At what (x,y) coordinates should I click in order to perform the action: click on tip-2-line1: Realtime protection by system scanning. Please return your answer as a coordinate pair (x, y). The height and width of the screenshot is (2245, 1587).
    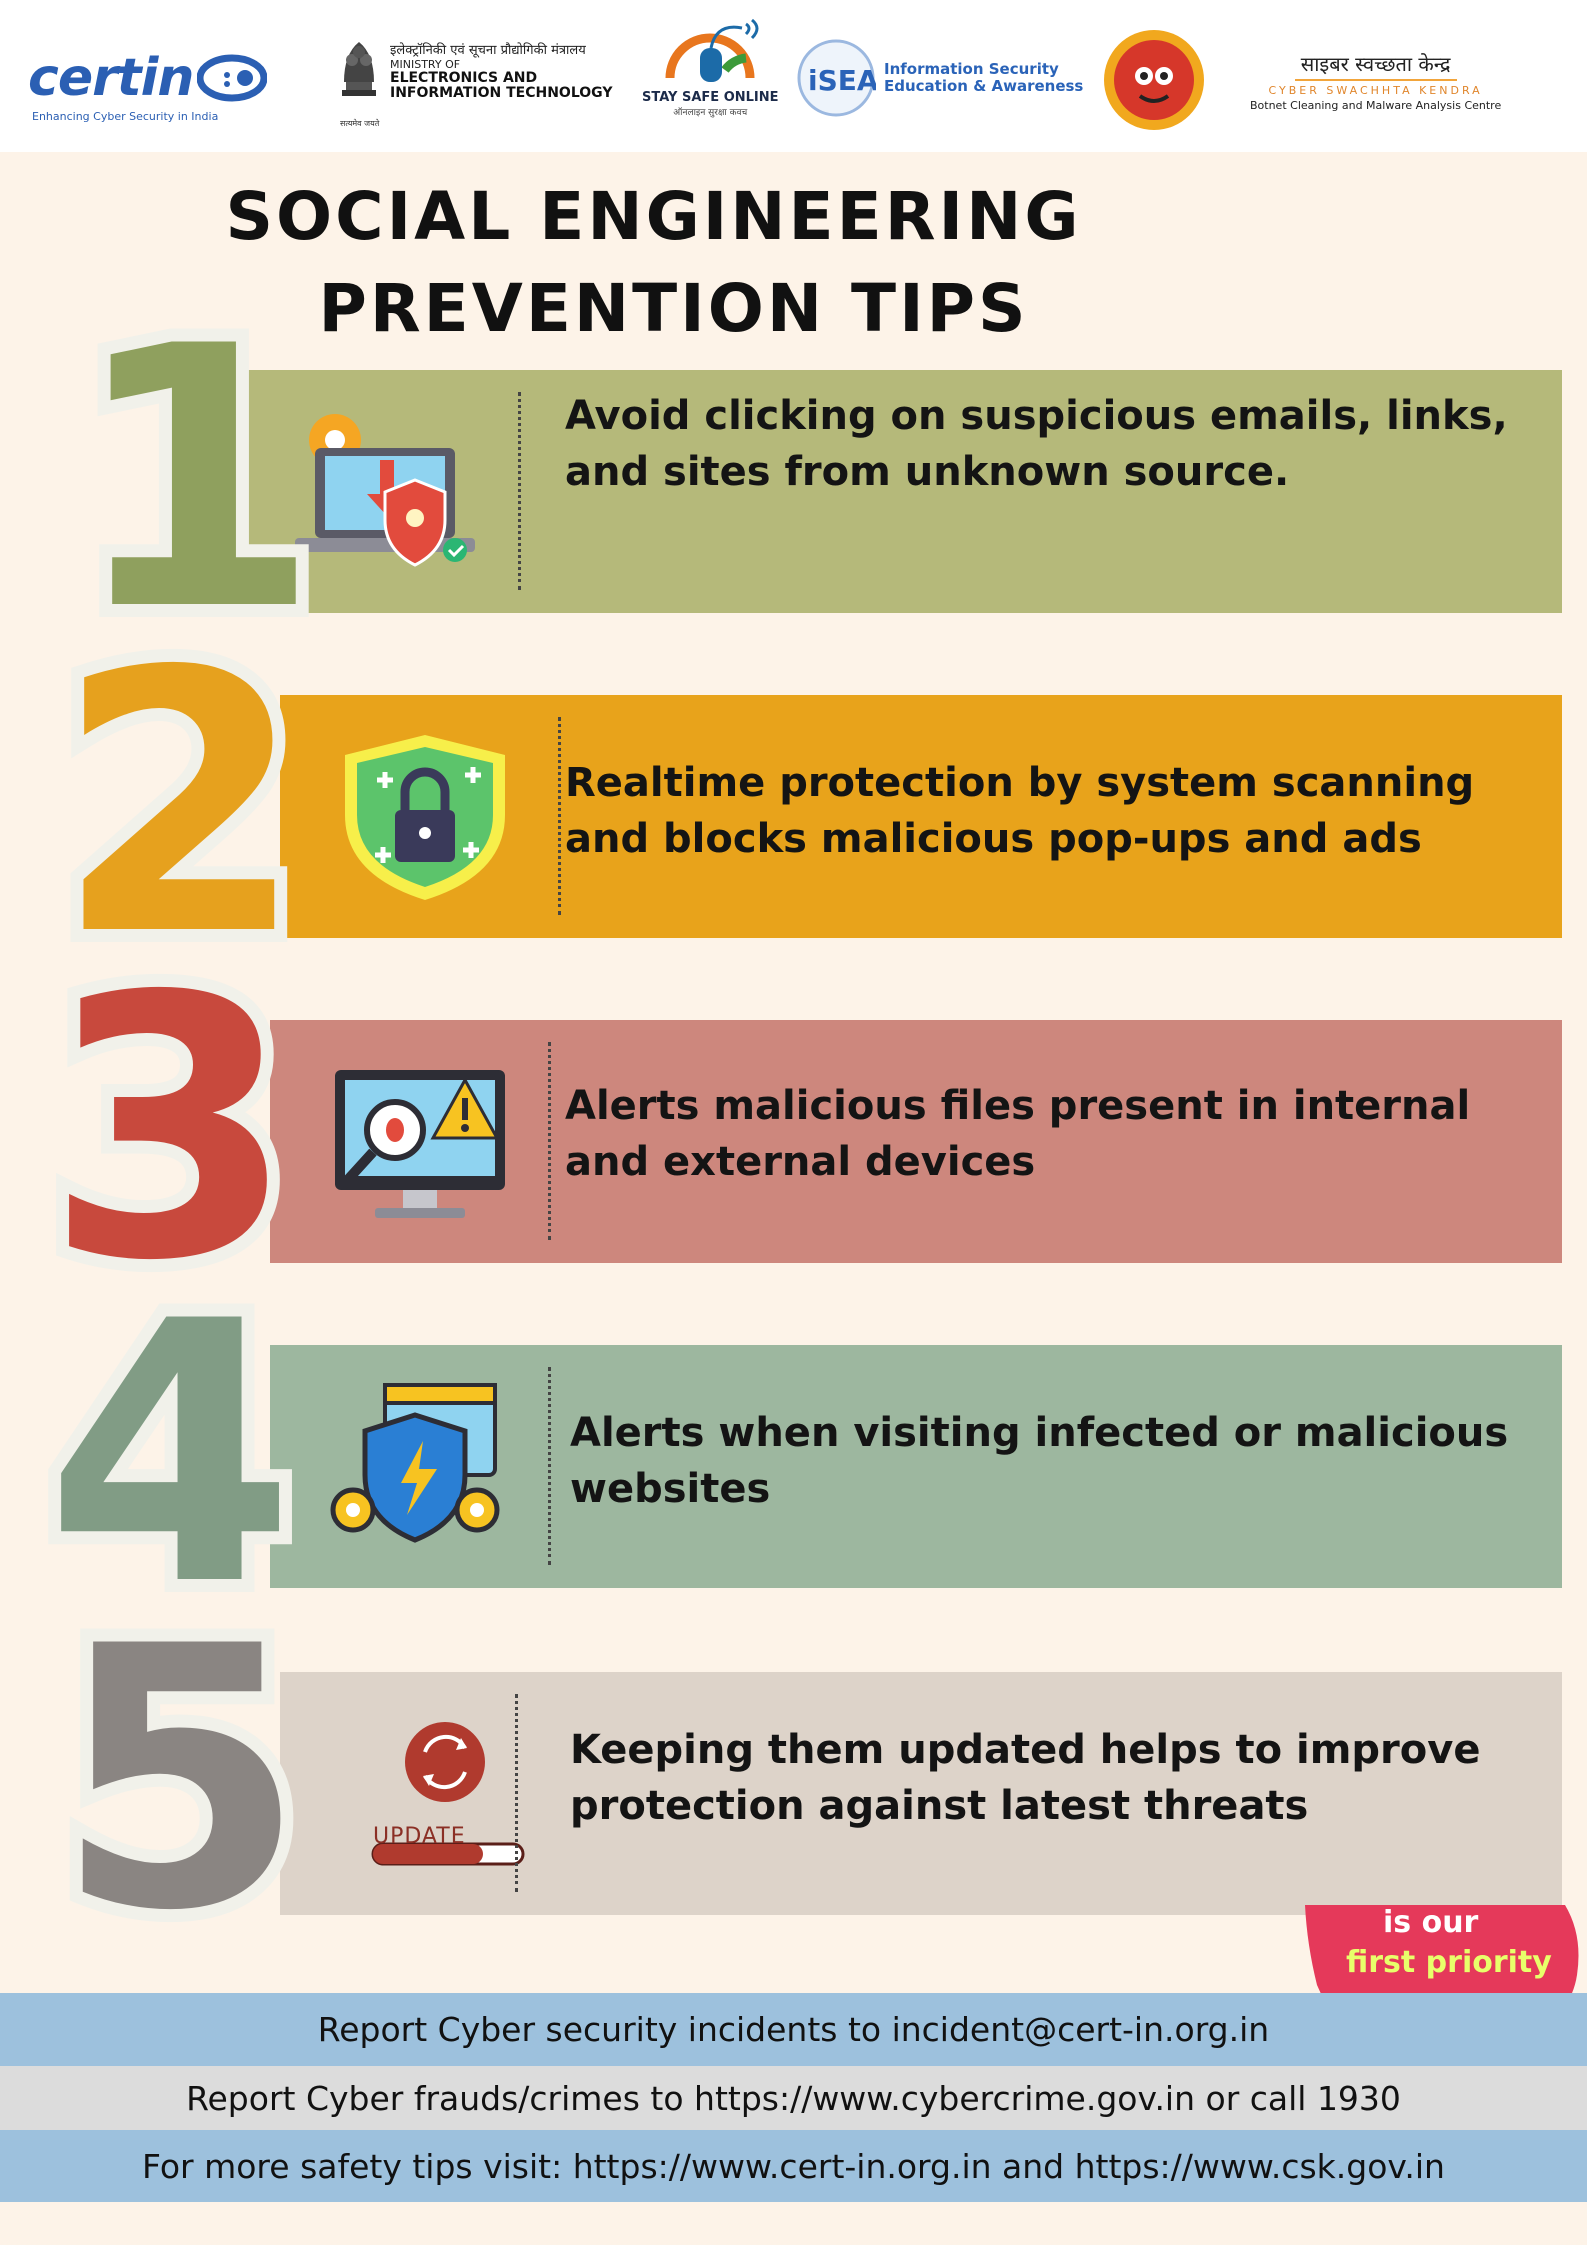
    Looking at the image, I should click on (1020, 783).